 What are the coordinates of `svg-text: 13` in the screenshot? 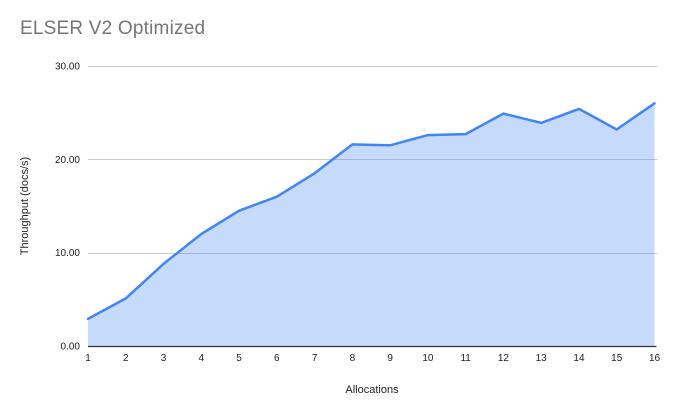 It's located at (542, 358).